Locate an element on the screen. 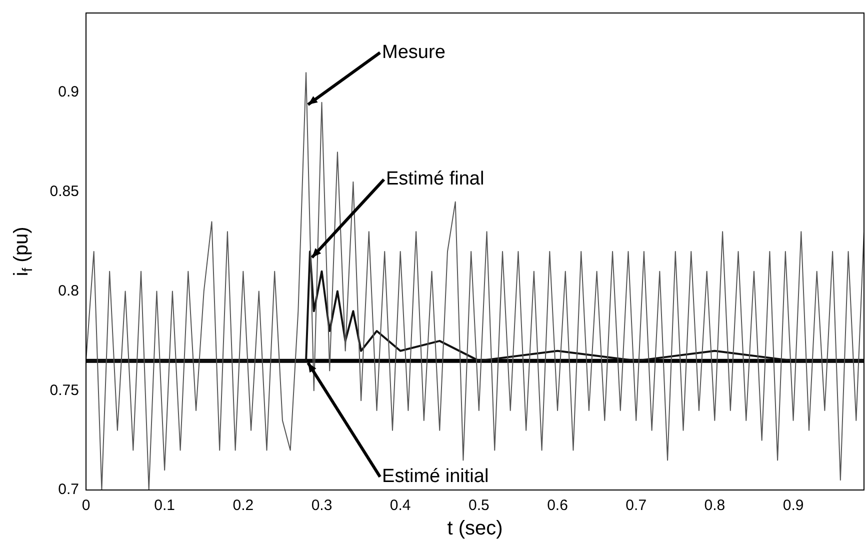 The height and width of the screenshot is (541, 866). y-axis-title: if (pu) is located at coordinates (22, 251).